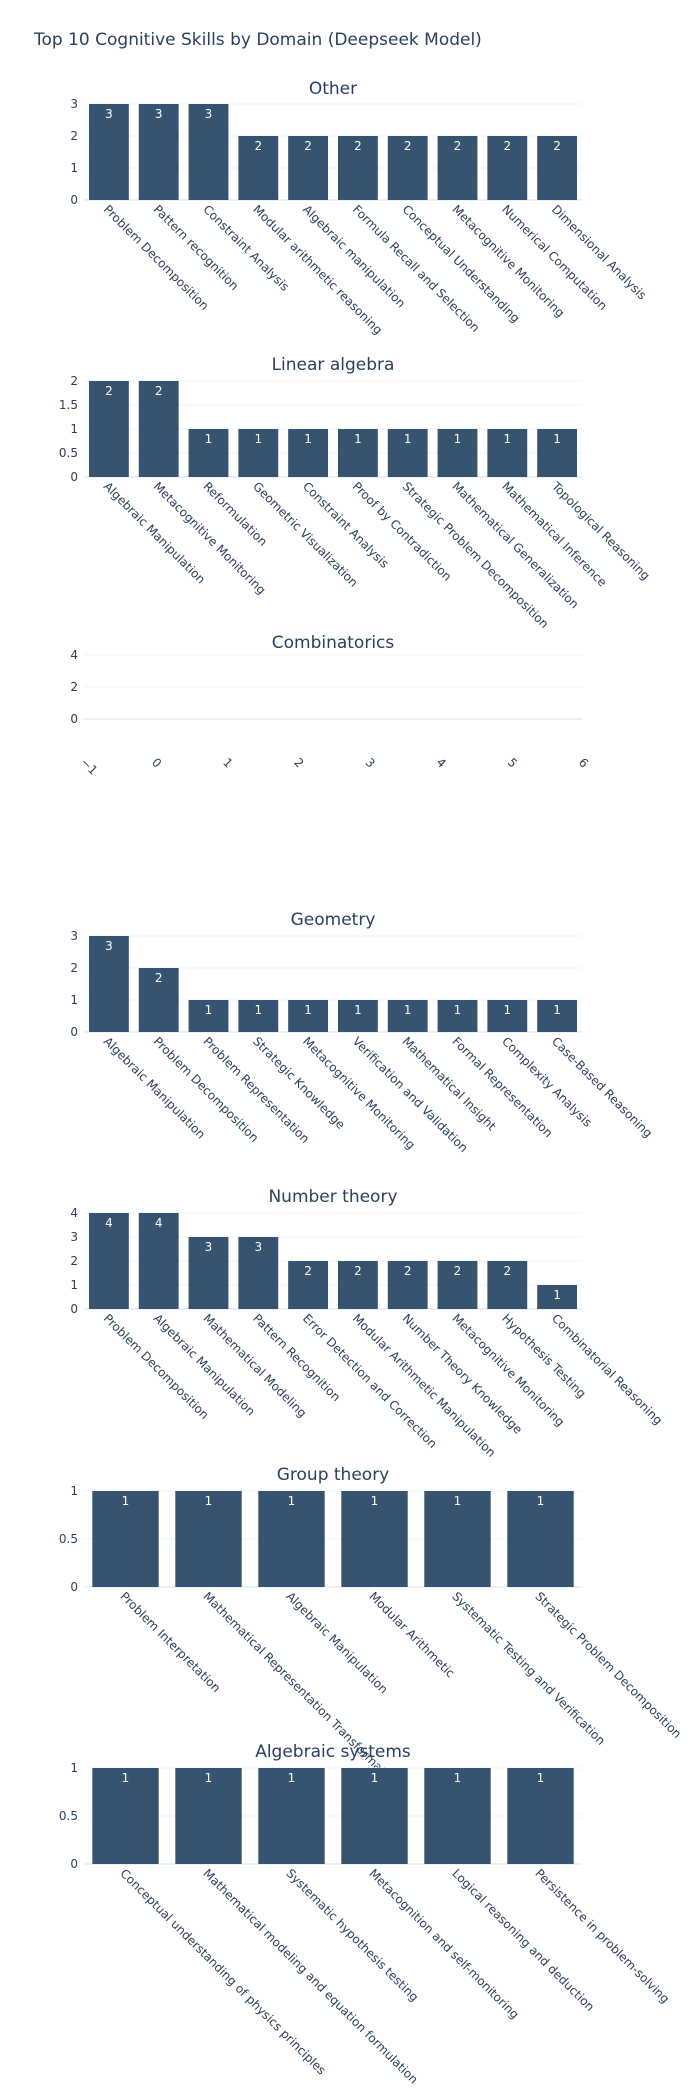  What do you see at coordinates (441, 762) in the screenshot?
I see `x-tick-label: 4` at bounding box center [441, 762].